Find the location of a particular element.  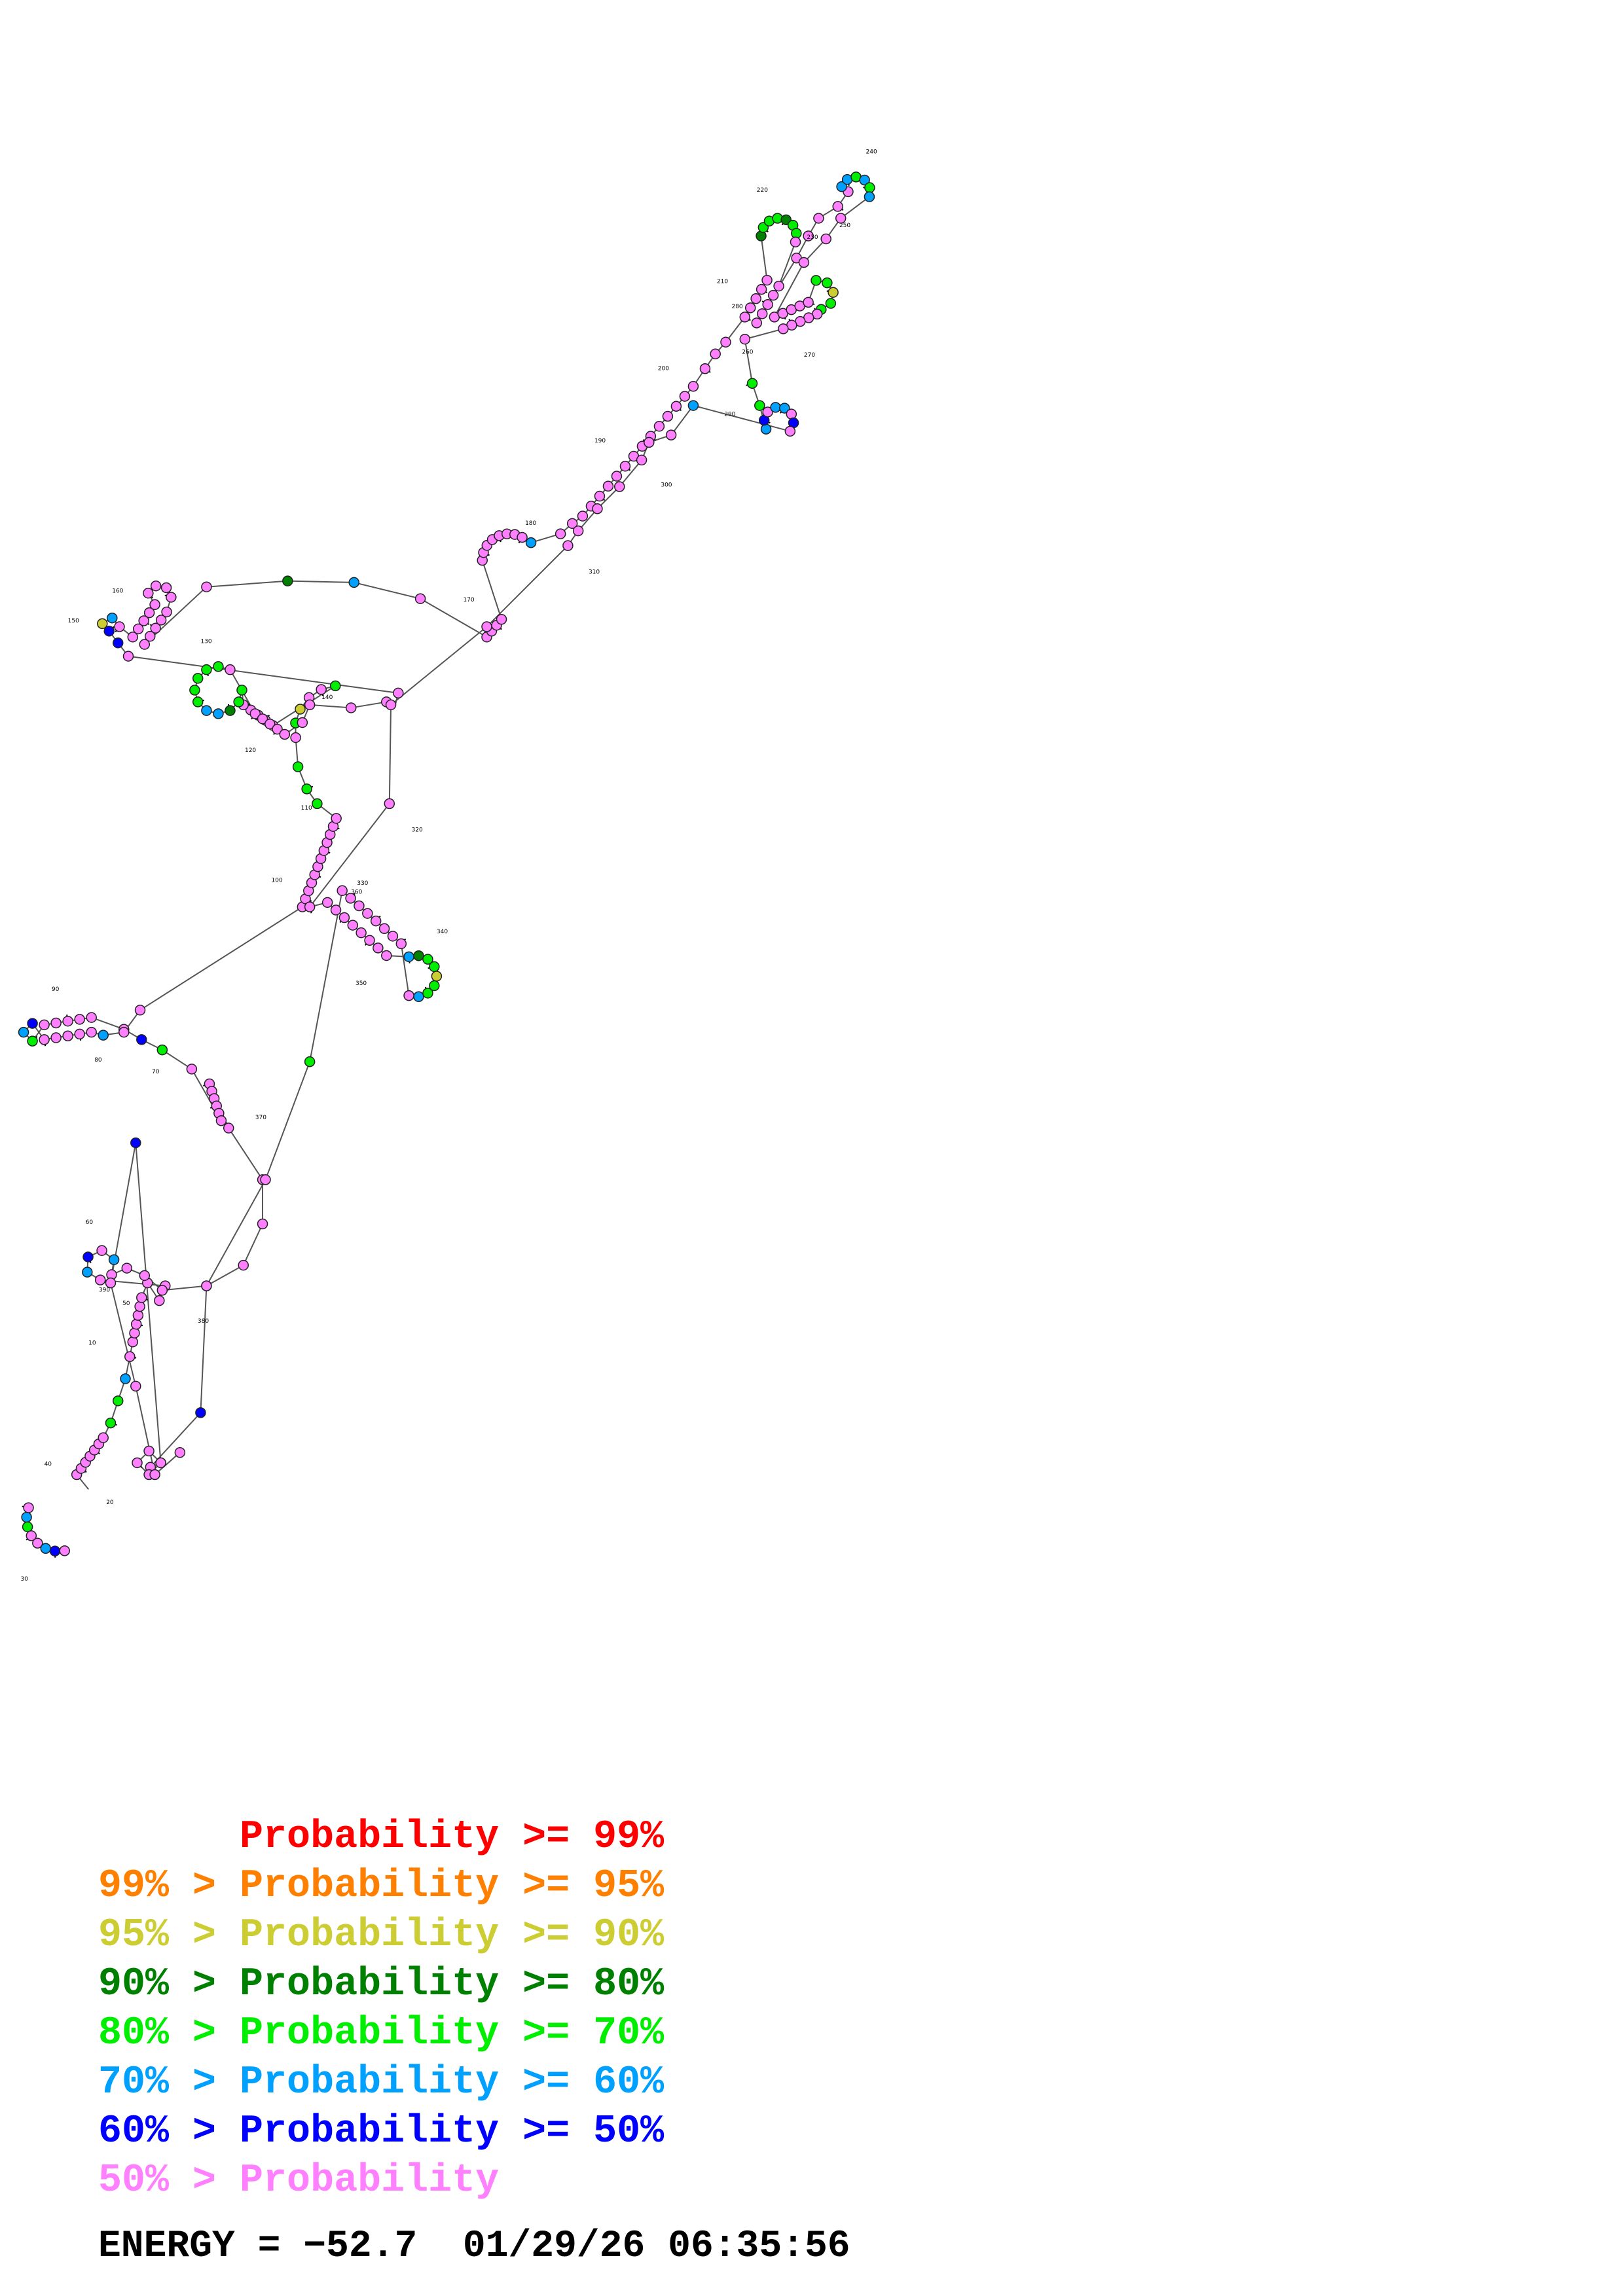

legend-row: 80% > Probability >= 70% is located at coordinates (381, 2033).